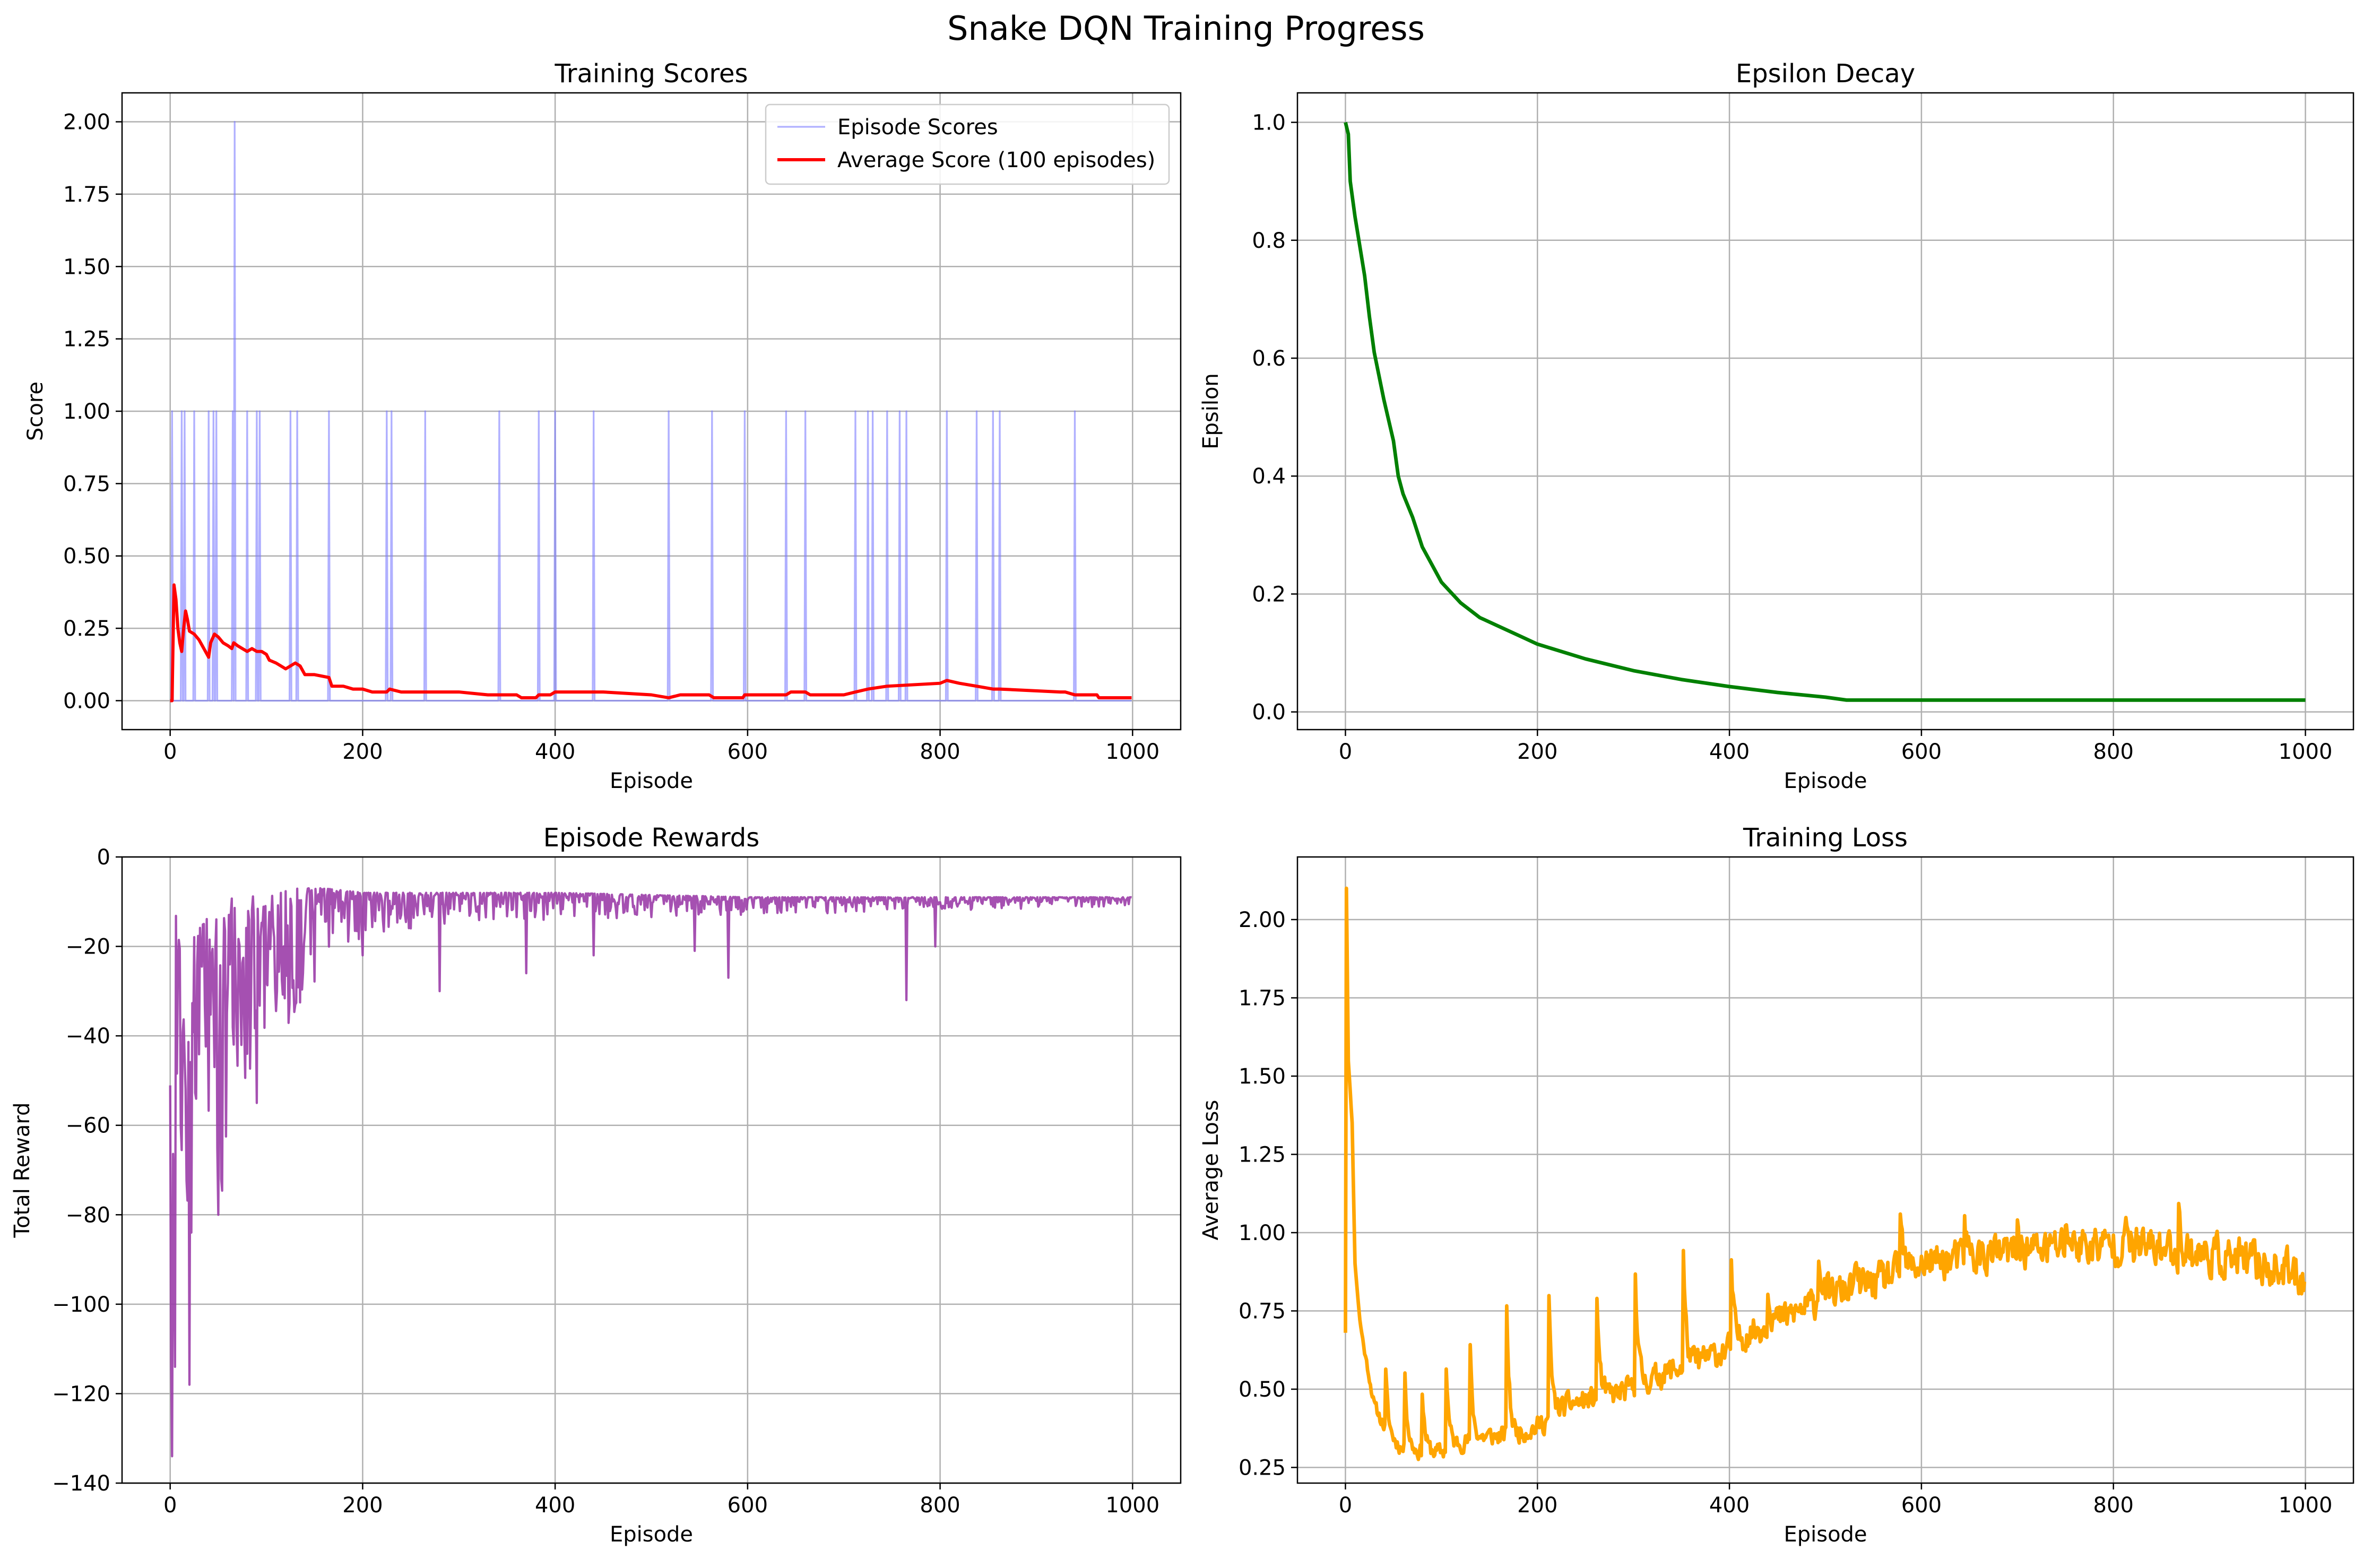  What do you see at coordinates (88, 1036) in the screenshot?
I see `y-tick-label: −40` at bounding box center [88, 1036].